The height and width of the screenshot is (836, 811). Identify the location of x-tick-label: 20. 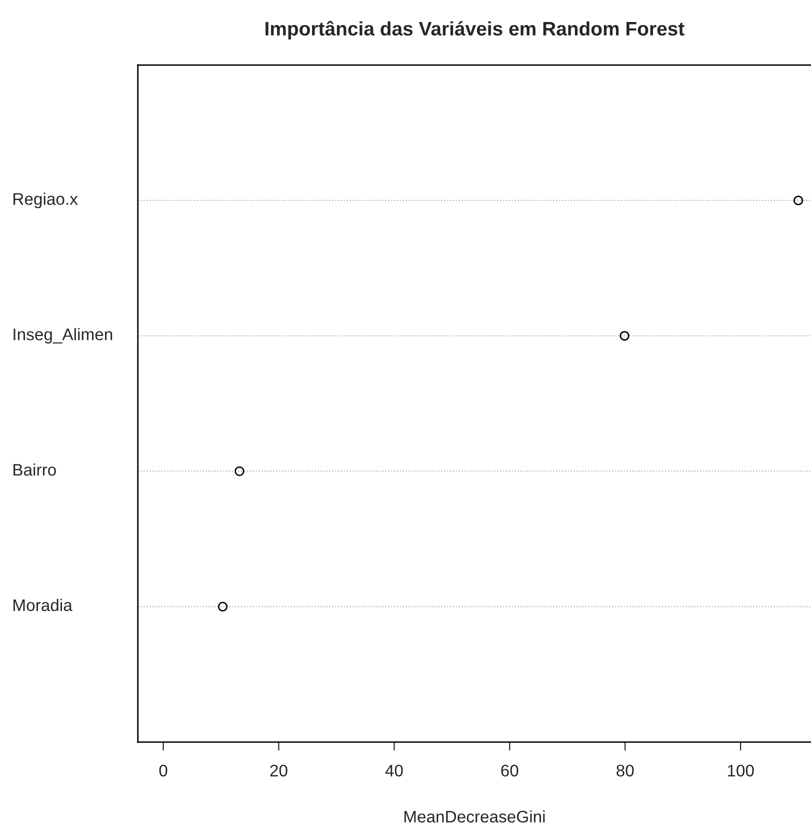
(279, 770).